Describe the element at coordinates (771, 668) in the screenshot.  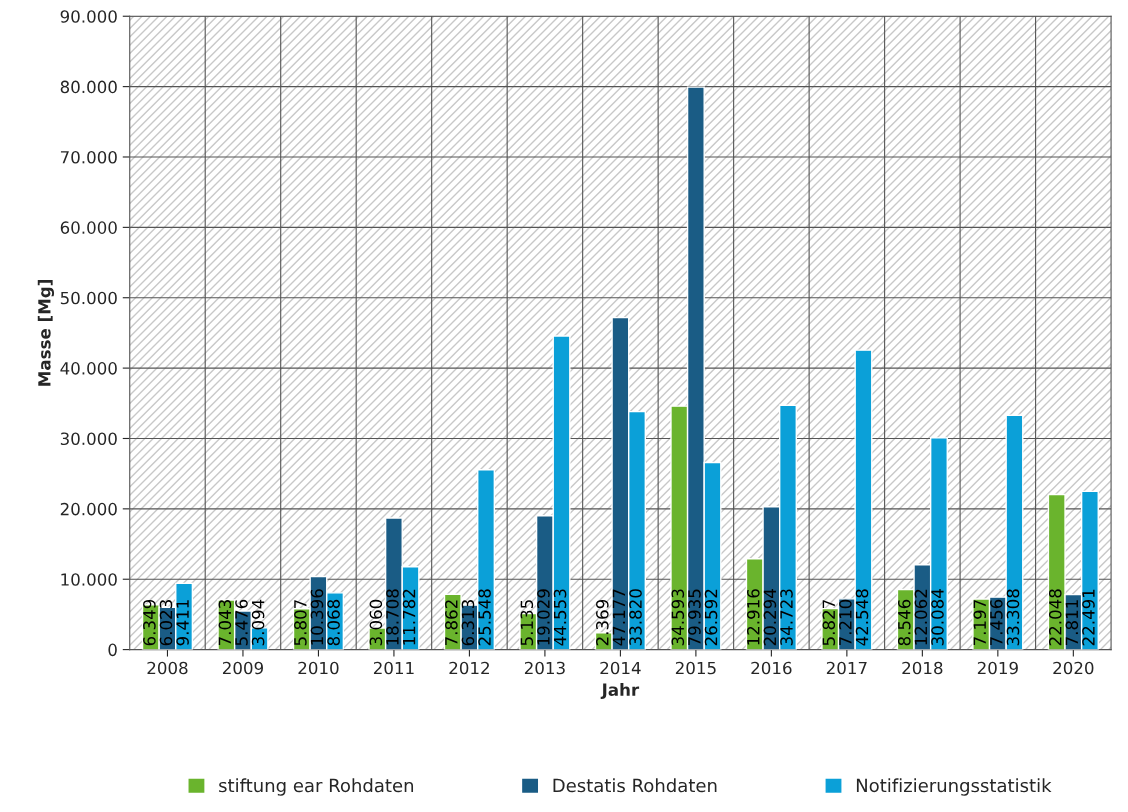
I see `x-tick-label: 2016` at that location.